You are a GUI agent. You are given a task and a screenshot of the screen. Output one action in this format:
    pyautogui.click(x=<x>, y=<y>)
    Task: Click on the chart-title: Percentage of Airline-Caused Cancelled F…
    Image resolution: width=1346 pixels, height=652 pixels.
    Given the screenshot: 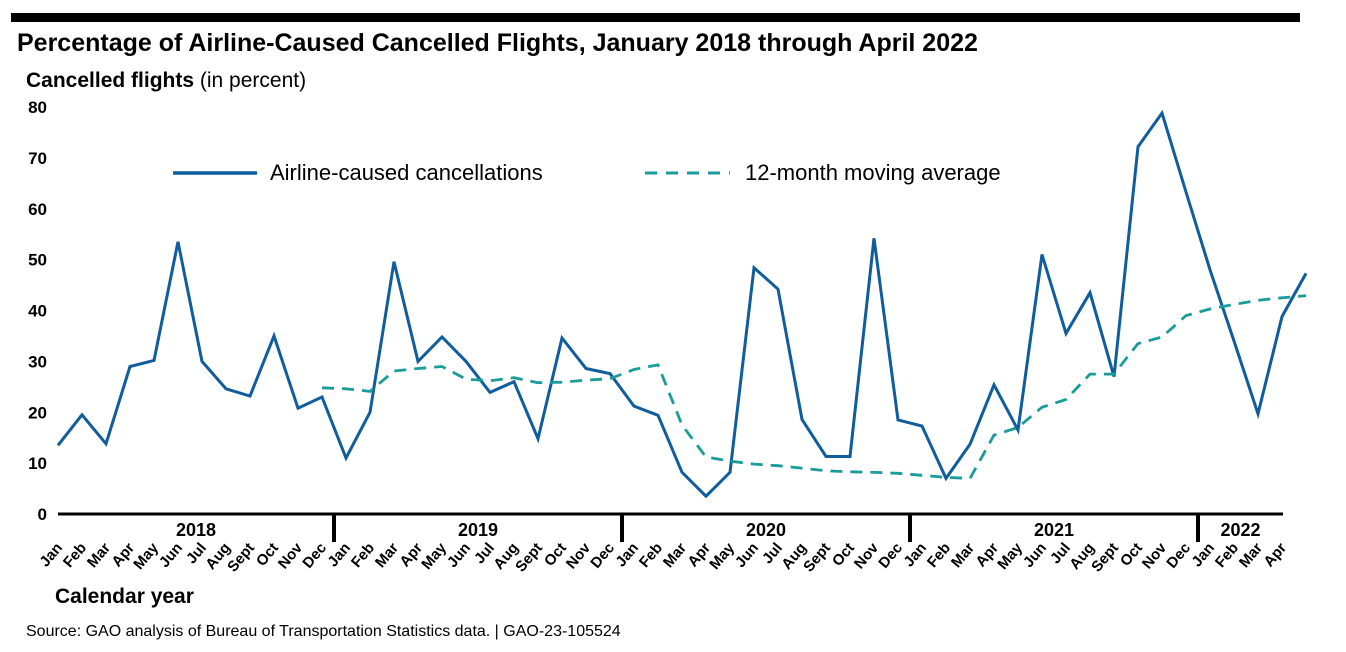 What is the action you would take?
    pyautogui.click(x=497, y=43)
    